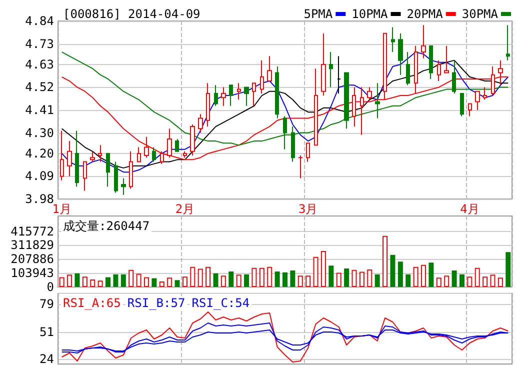 This screenshot has height=365, width=520. Describe the element at coordinates (131, 14) in the screenshot. I see `chart-title: [000816] 2014-04-09` at that location.